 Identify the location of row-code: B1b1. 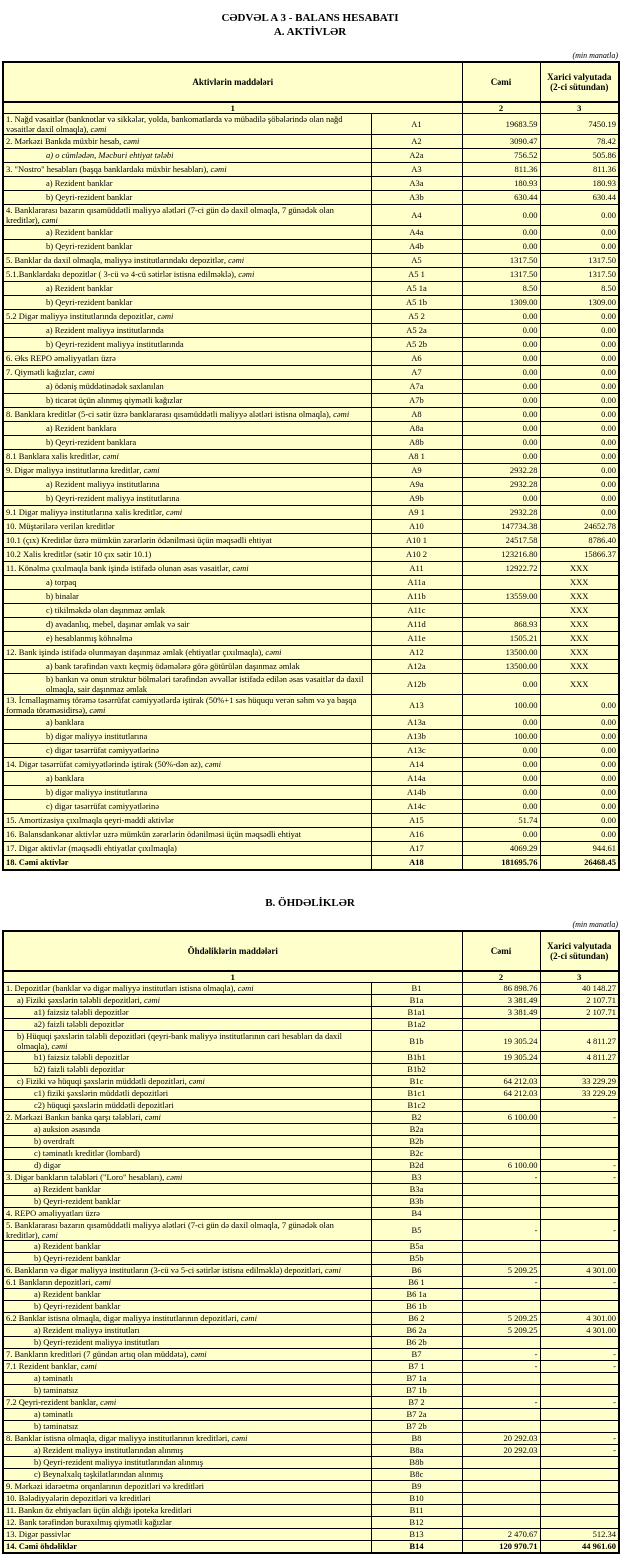
(416, 1057).